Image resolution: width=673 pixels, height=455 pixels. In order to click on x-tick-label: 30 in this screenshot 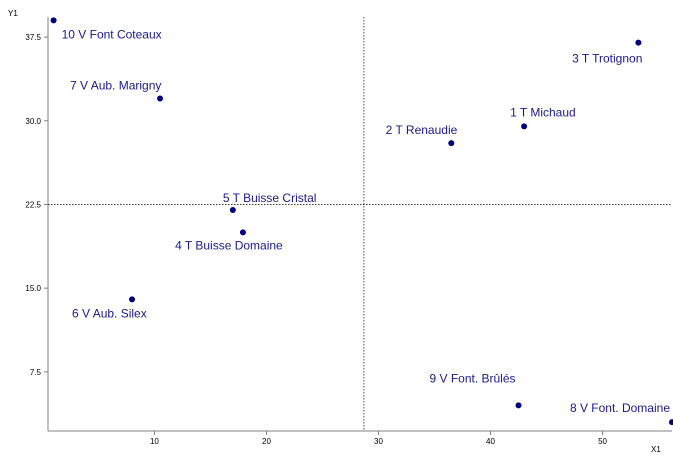, I will do `click(378, 441)`.